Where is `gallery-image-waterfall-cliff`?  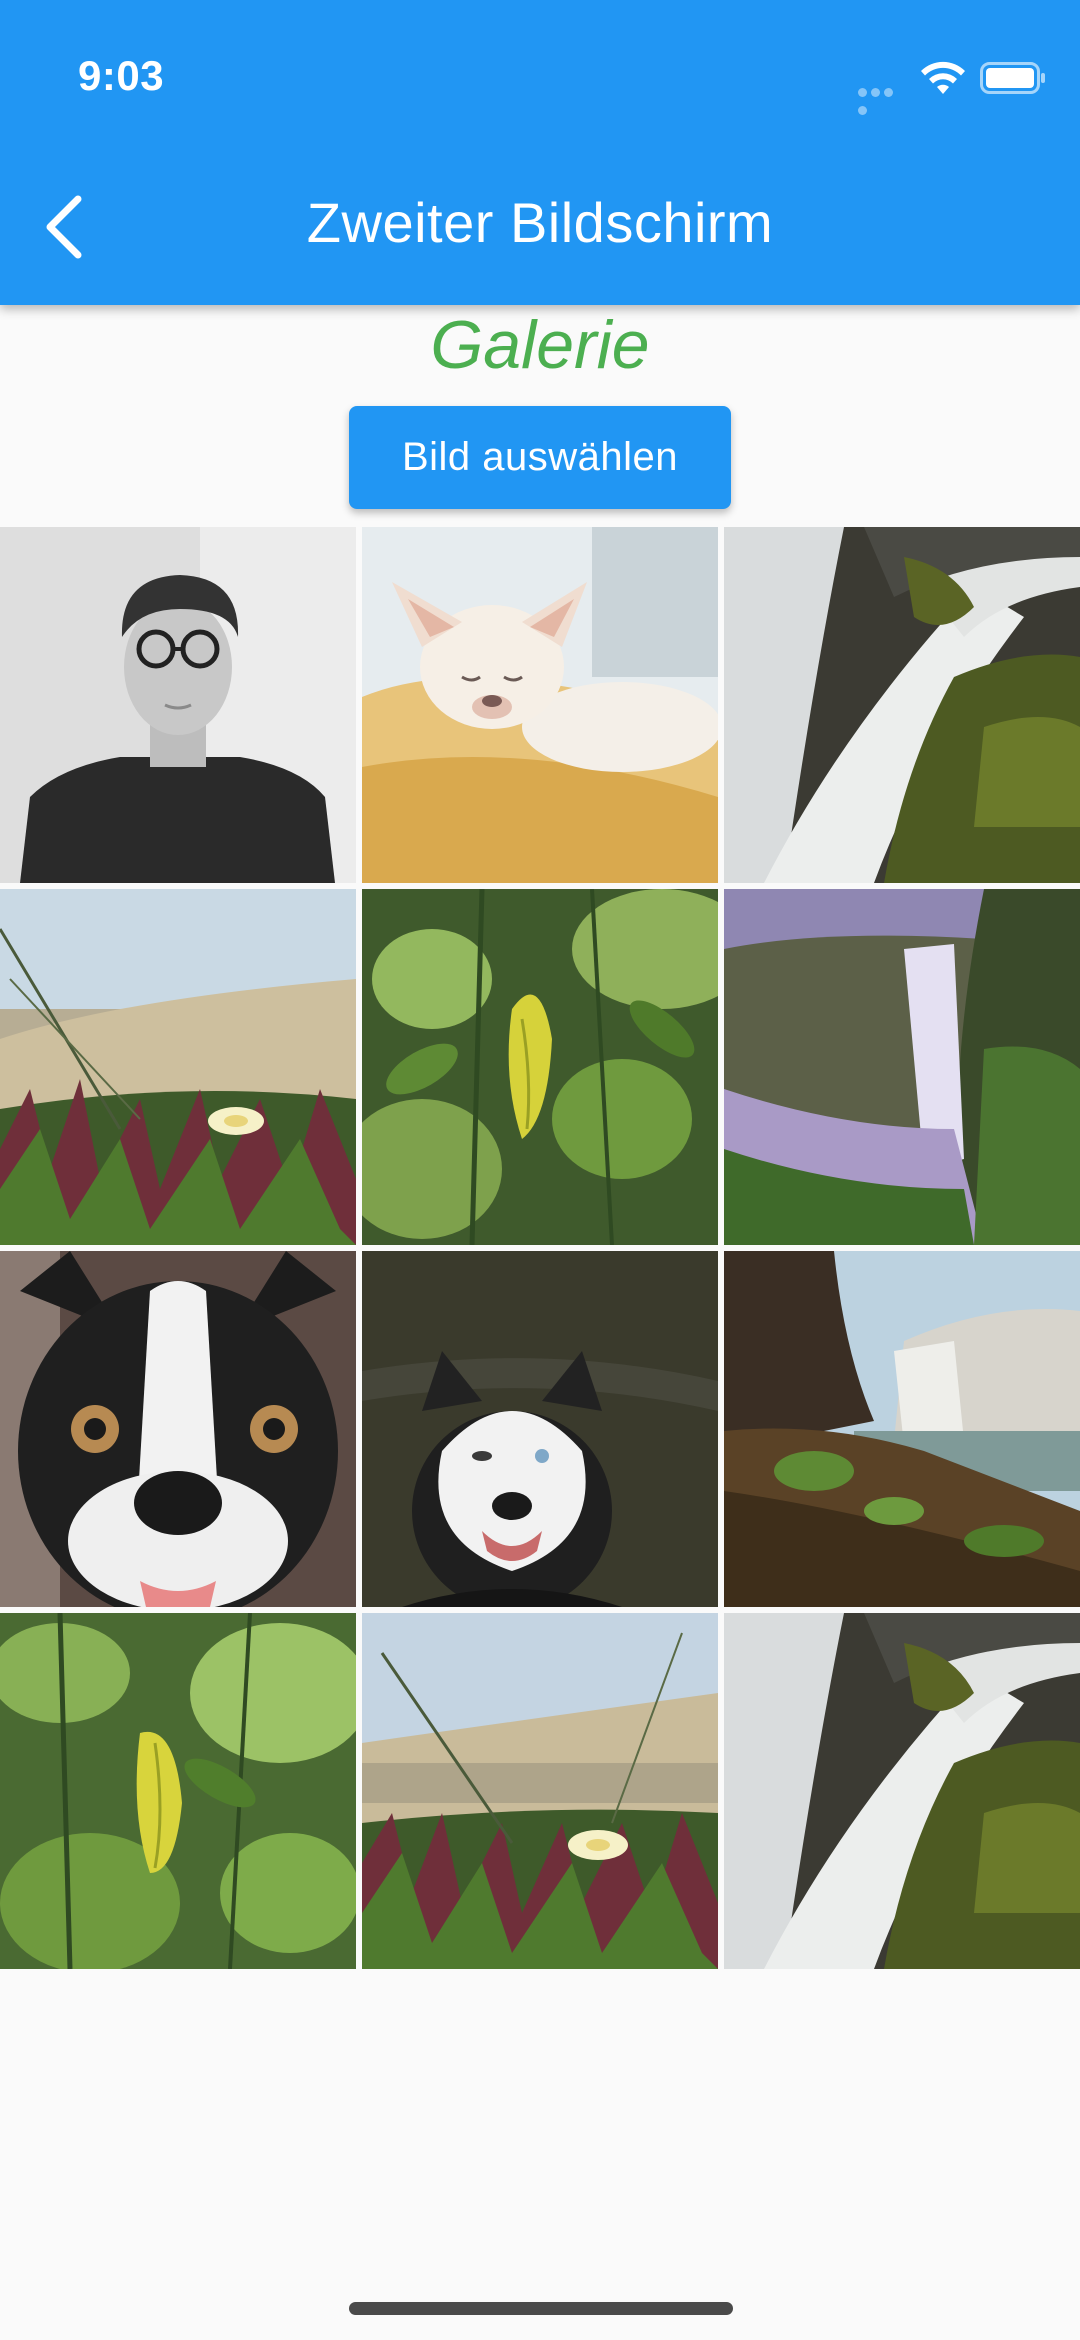
gallery-image-waterfall-cliff is located at coordinates (902, 1067).